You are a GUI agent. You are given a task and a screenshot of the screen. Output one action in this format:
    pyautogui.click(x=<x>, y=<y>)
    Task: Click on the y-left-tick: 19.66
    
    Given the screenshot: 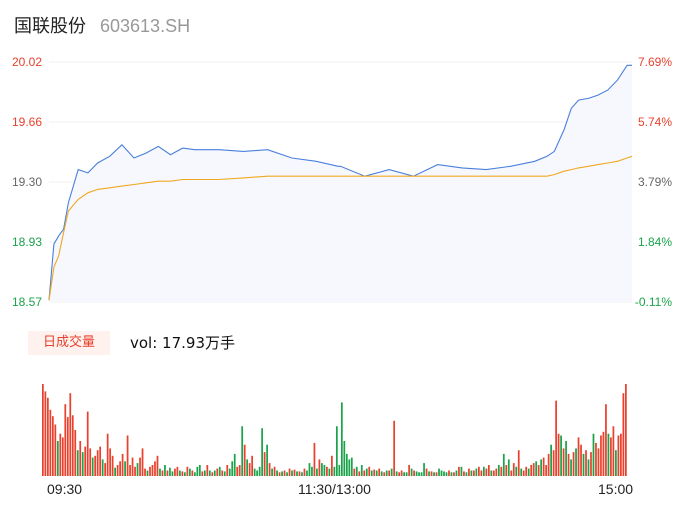 What is the action you would take?
    pyautogui.click(x=27, y=122)
    